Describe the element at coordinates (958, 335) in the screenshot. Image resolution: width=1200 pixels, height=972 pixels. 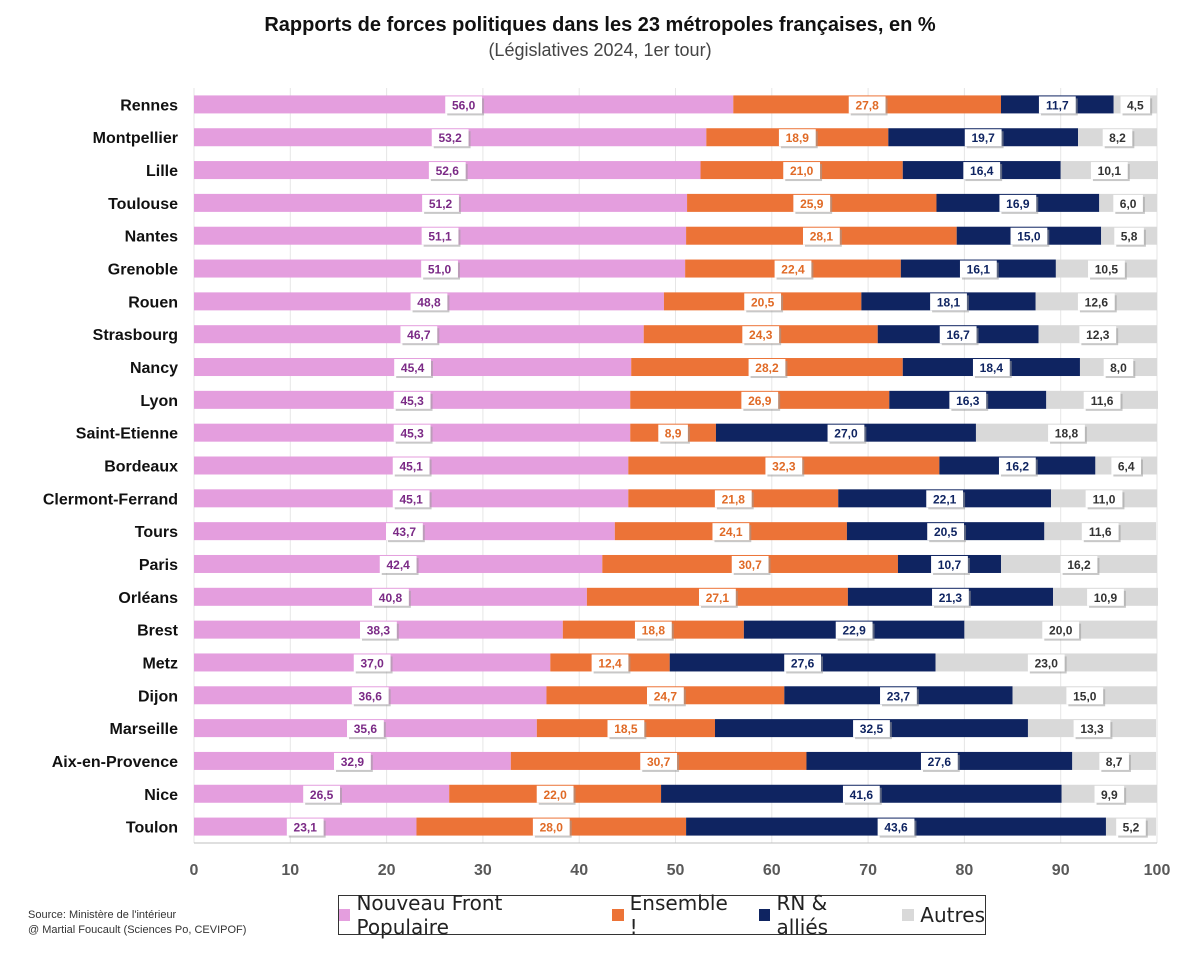
I see `data-label: 16,7` at that location.